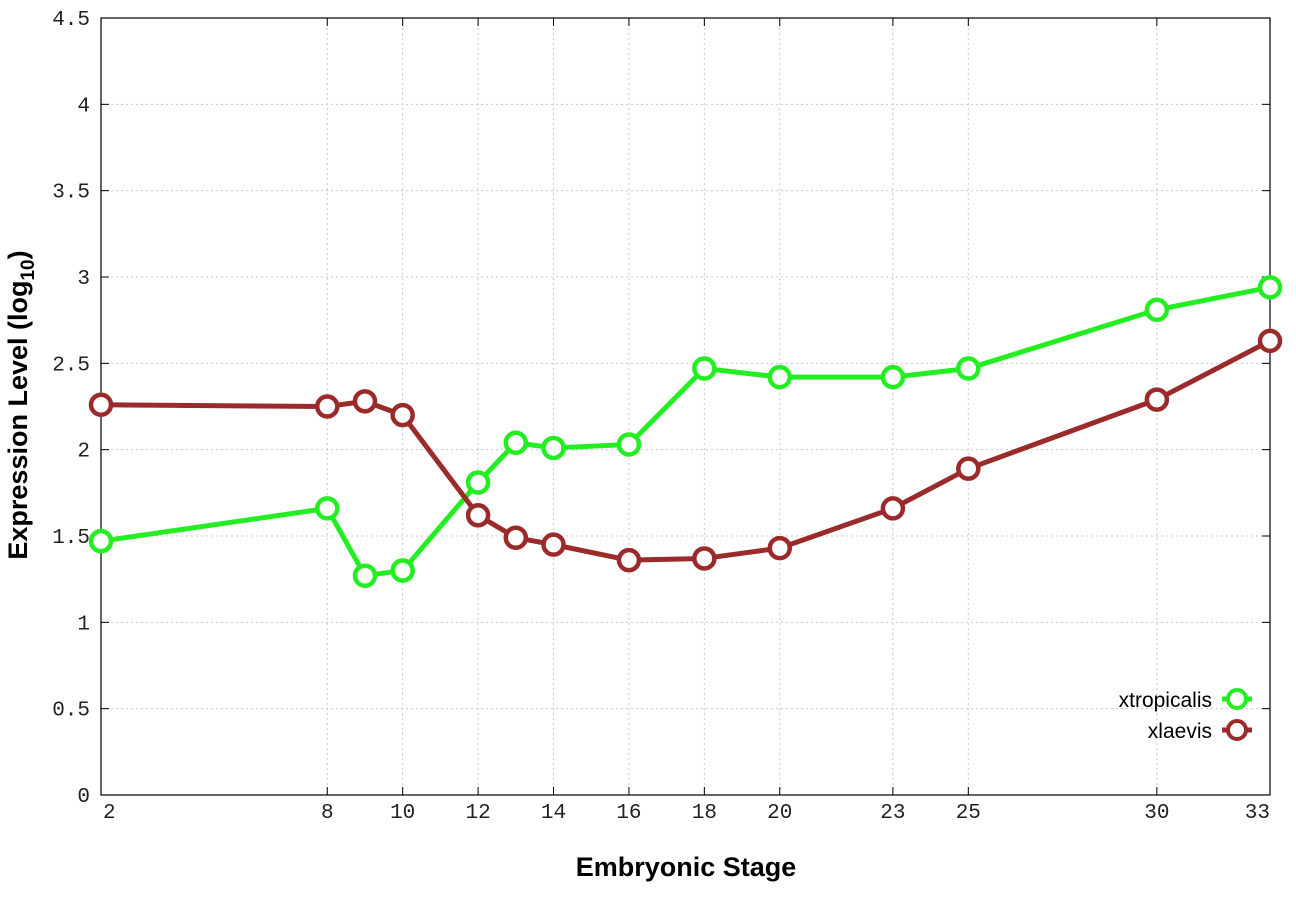 This screenshot has width=1296, height=907. What do you see at coordinates (71, 20) in the screenshot?
I see `y-tick-label-4-5: 4.5` at bounding box center [71, 20].